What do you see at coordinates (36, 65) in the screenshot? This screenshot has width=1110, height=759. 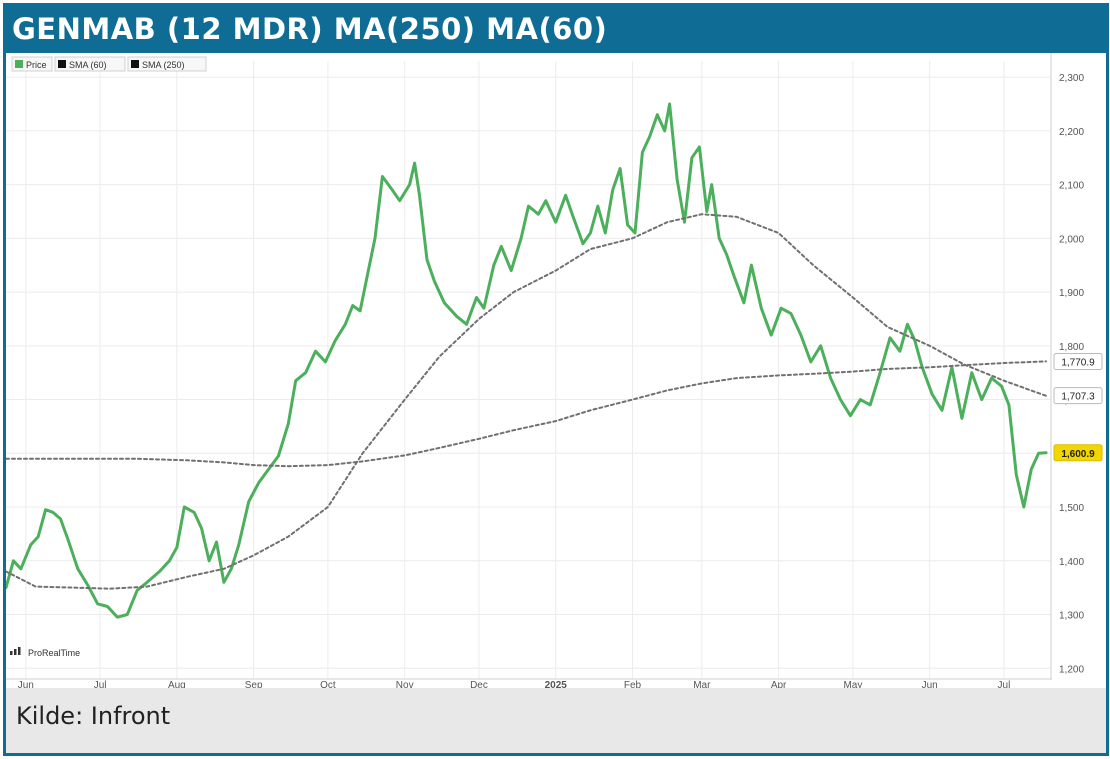 I see `legend-label: Price` at bounding box center [36, 65].